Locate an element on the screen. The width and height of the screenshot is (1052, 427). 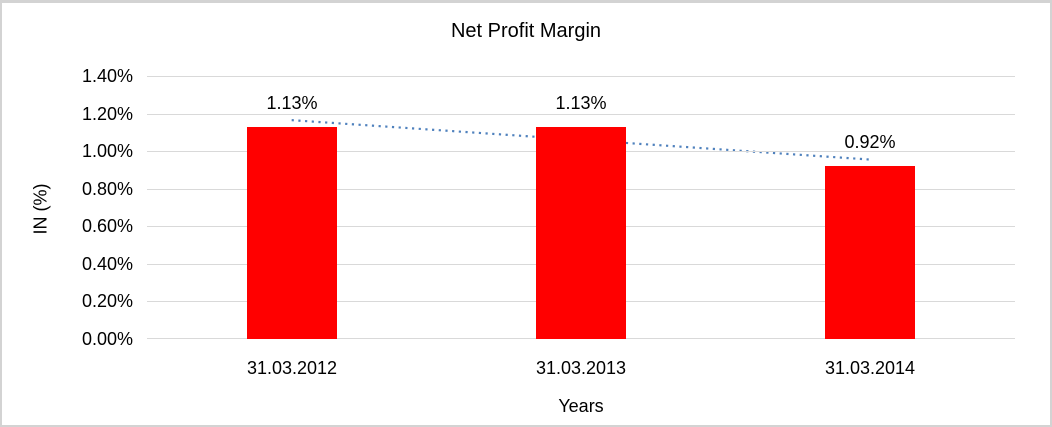
y-axis-tick-label: 0.60% is located at coordinates (107, 226).